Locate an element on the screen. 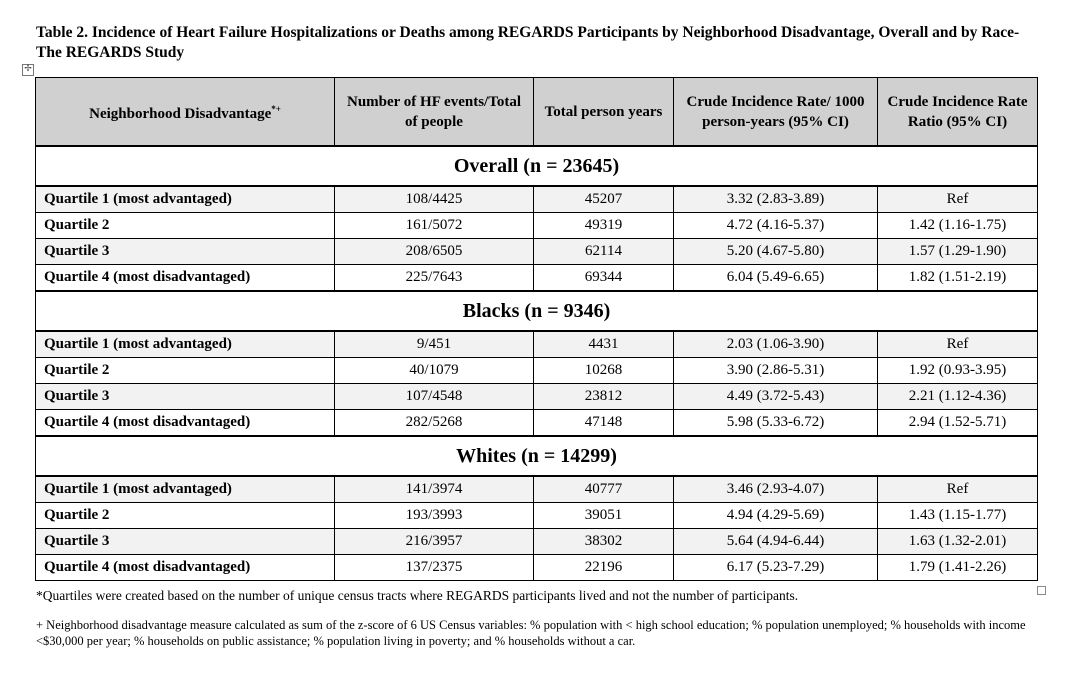 This screenshot has height=674, width=1074. section-title: Blacks (n = 9346) is located at coordinates (536, 311).